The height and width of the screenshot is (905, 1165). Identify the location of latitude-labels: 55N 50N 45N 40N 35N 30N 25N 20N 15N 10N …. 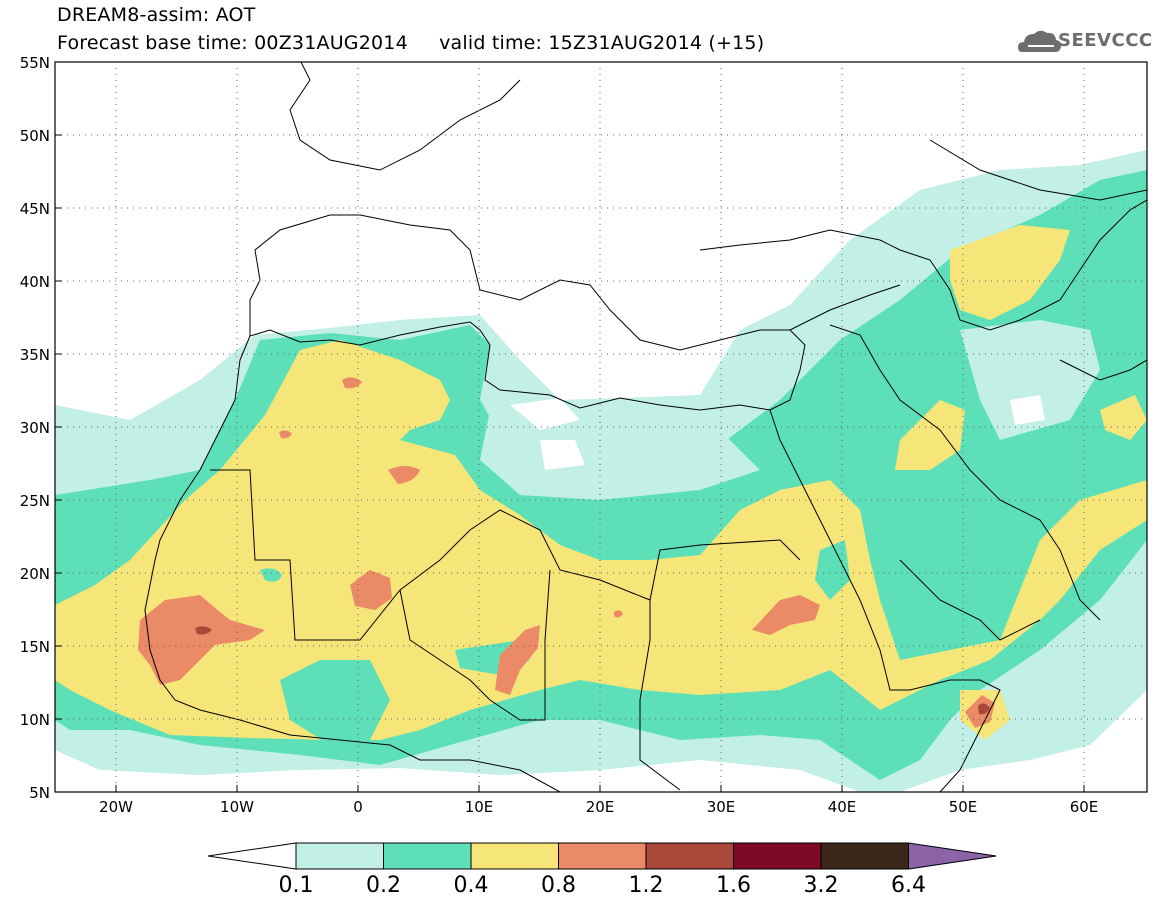
(35, 428).